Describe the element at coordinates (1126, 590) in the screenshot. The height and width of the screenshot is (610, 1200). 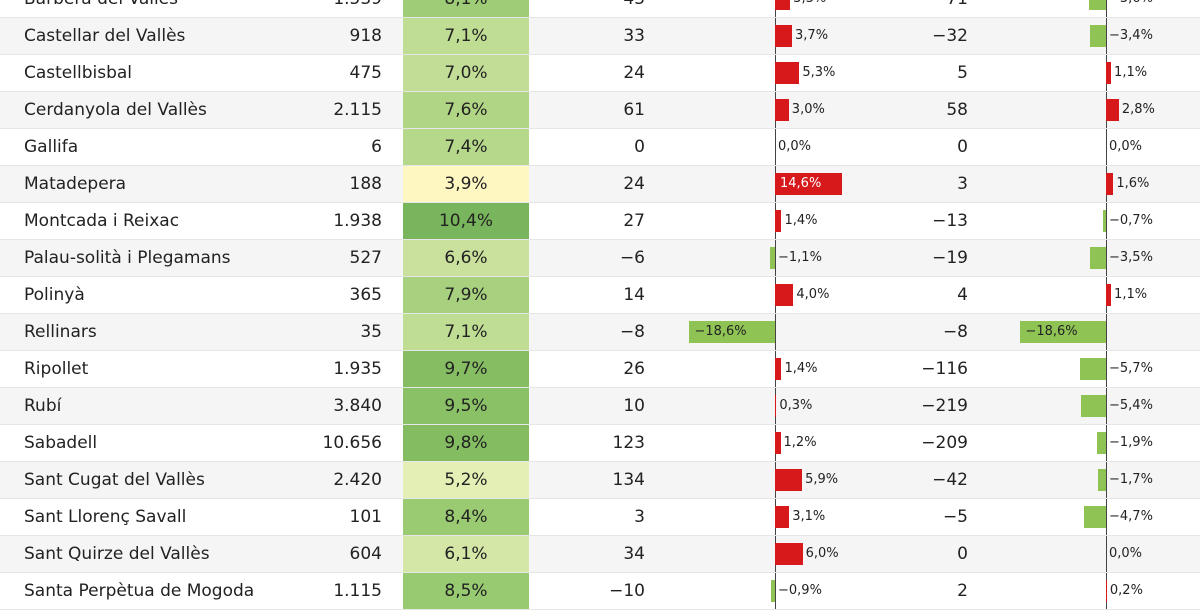
I see `change-percent-2: 0,2%` at that location.